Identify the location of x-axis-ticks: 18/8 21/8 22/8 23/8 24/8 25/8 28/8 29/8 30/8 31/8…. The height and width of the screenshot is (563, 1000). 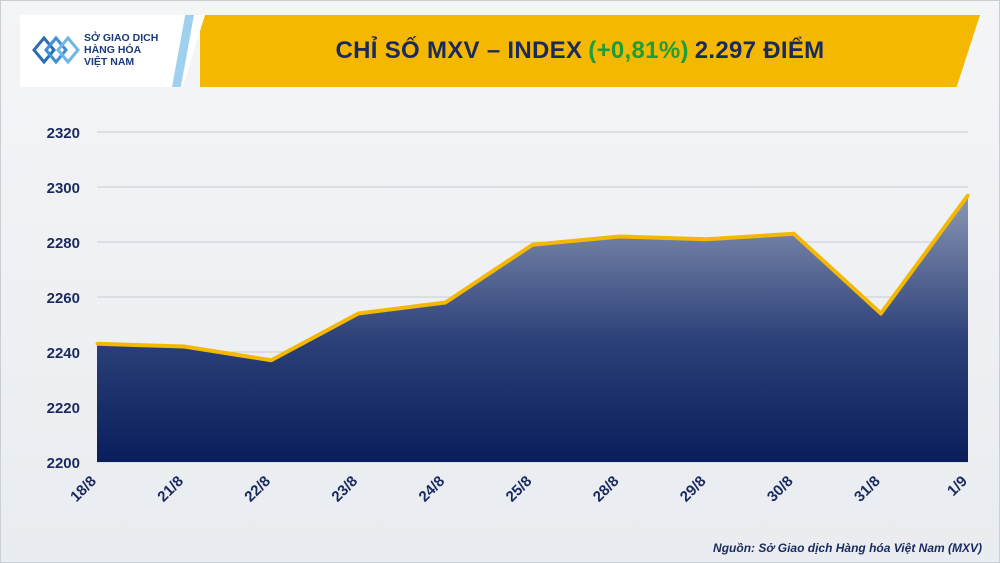
(519, 489).